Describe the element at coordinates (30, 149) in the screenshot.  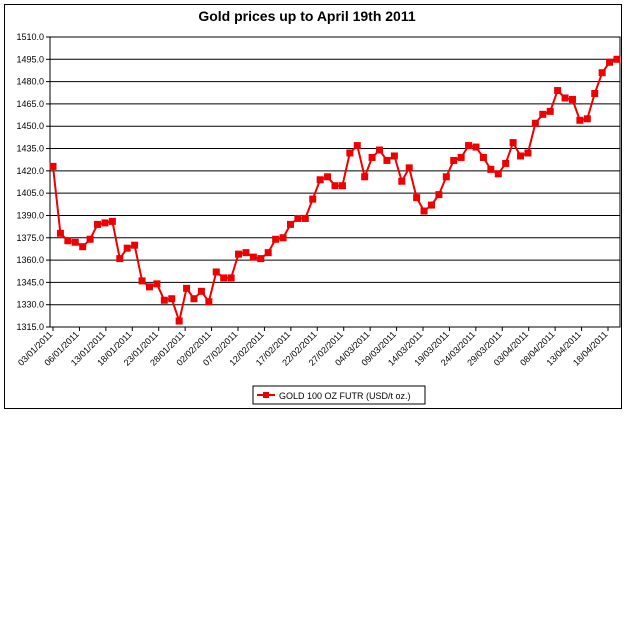
I see `y-tick-label: 1435.0` at that location.